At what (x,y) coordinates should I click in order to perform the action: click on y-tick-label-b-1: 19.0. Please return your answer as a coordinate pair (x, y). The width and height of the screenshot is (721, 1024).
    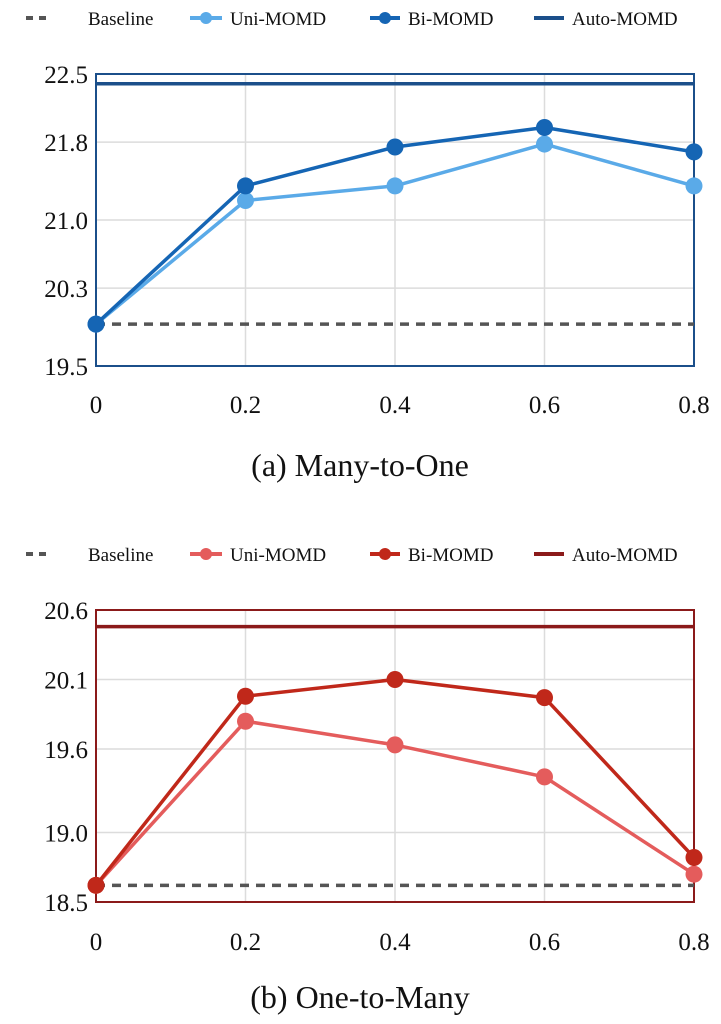
    Looking at the image, I should click on (66, 833).